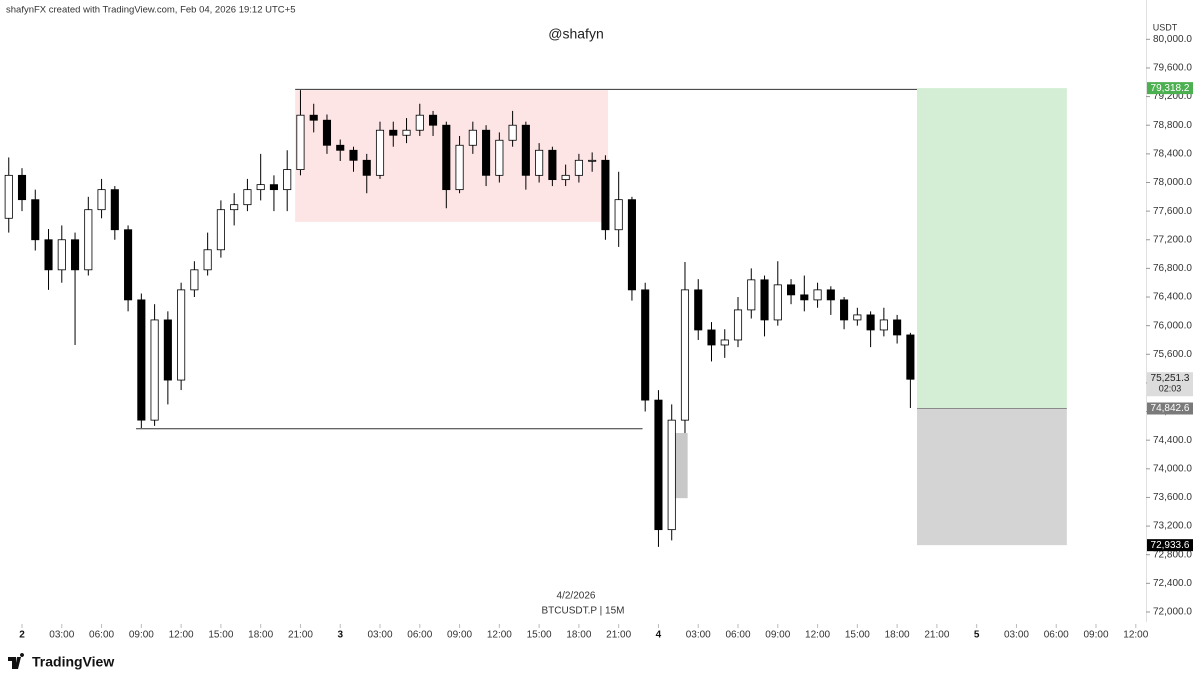 The image size is (1200, 683). I want to click on brand-logo: TradingView, so click(61, 661).